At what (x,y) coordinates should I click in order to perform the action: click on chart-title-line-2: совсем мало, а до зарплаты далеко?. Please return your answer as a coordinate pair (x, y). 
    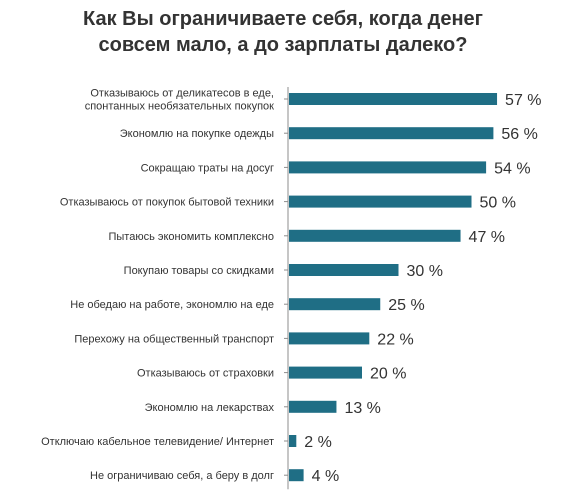
    Looking at the image, I should click on (283, 45).